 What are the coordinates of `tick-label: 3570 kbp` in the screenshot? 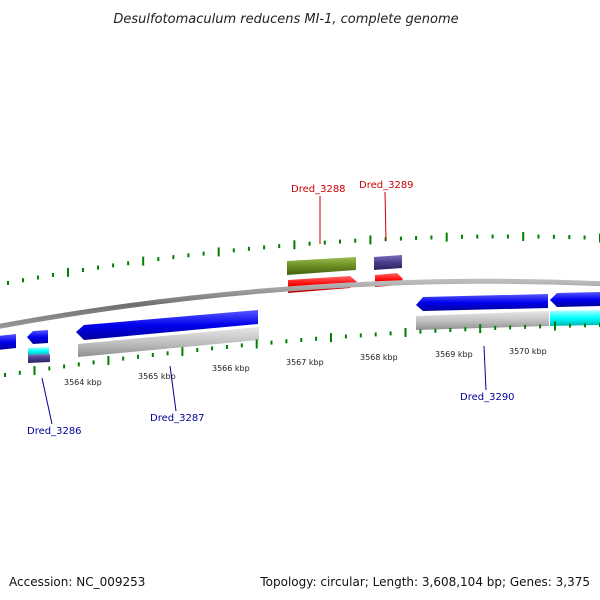 It's located at (528, 351).